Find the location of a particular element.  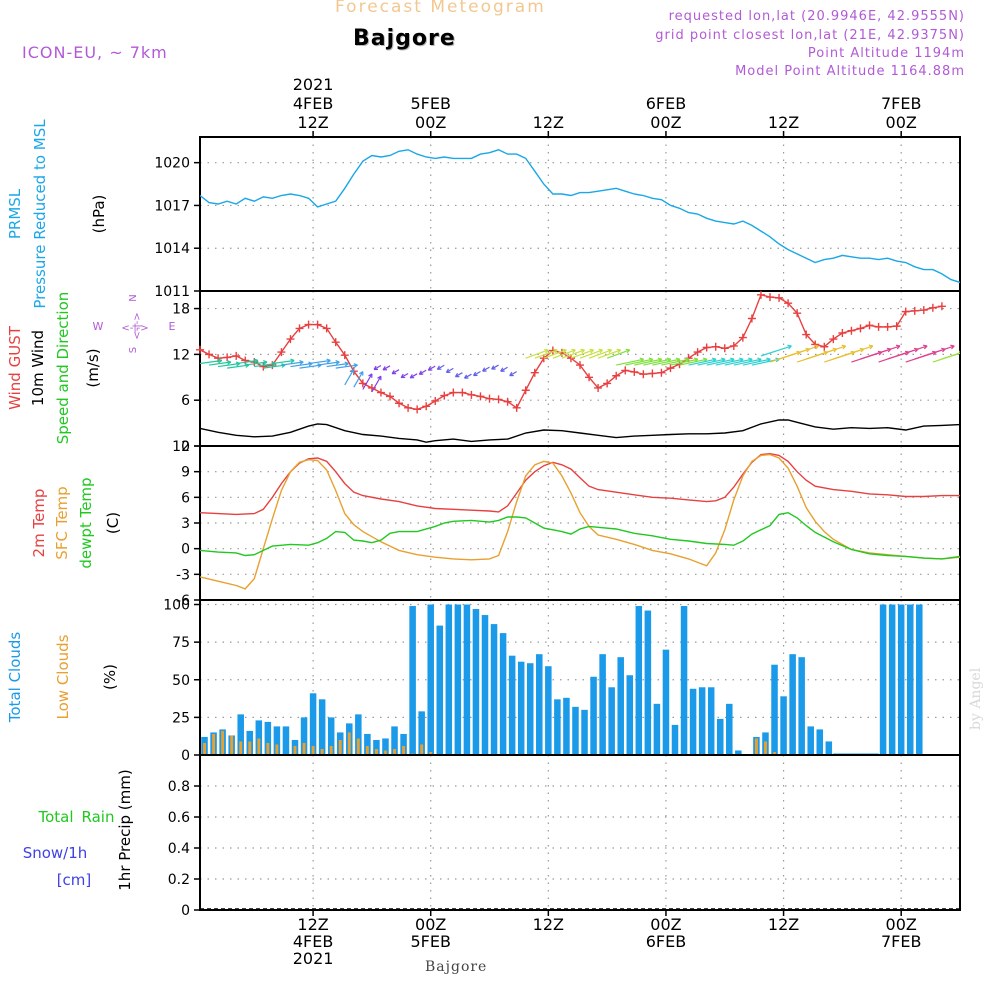

bottom-time-label-4-0: 12Z is located at coordinates (783, 924).